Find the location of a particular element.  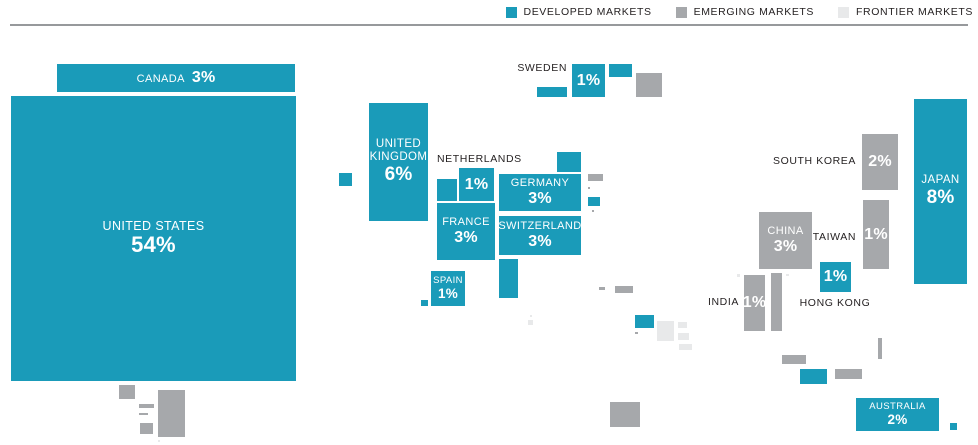

market-tile-united-kingdom: UNITED KINGDOM 6% is located at coordinates (398, 162).